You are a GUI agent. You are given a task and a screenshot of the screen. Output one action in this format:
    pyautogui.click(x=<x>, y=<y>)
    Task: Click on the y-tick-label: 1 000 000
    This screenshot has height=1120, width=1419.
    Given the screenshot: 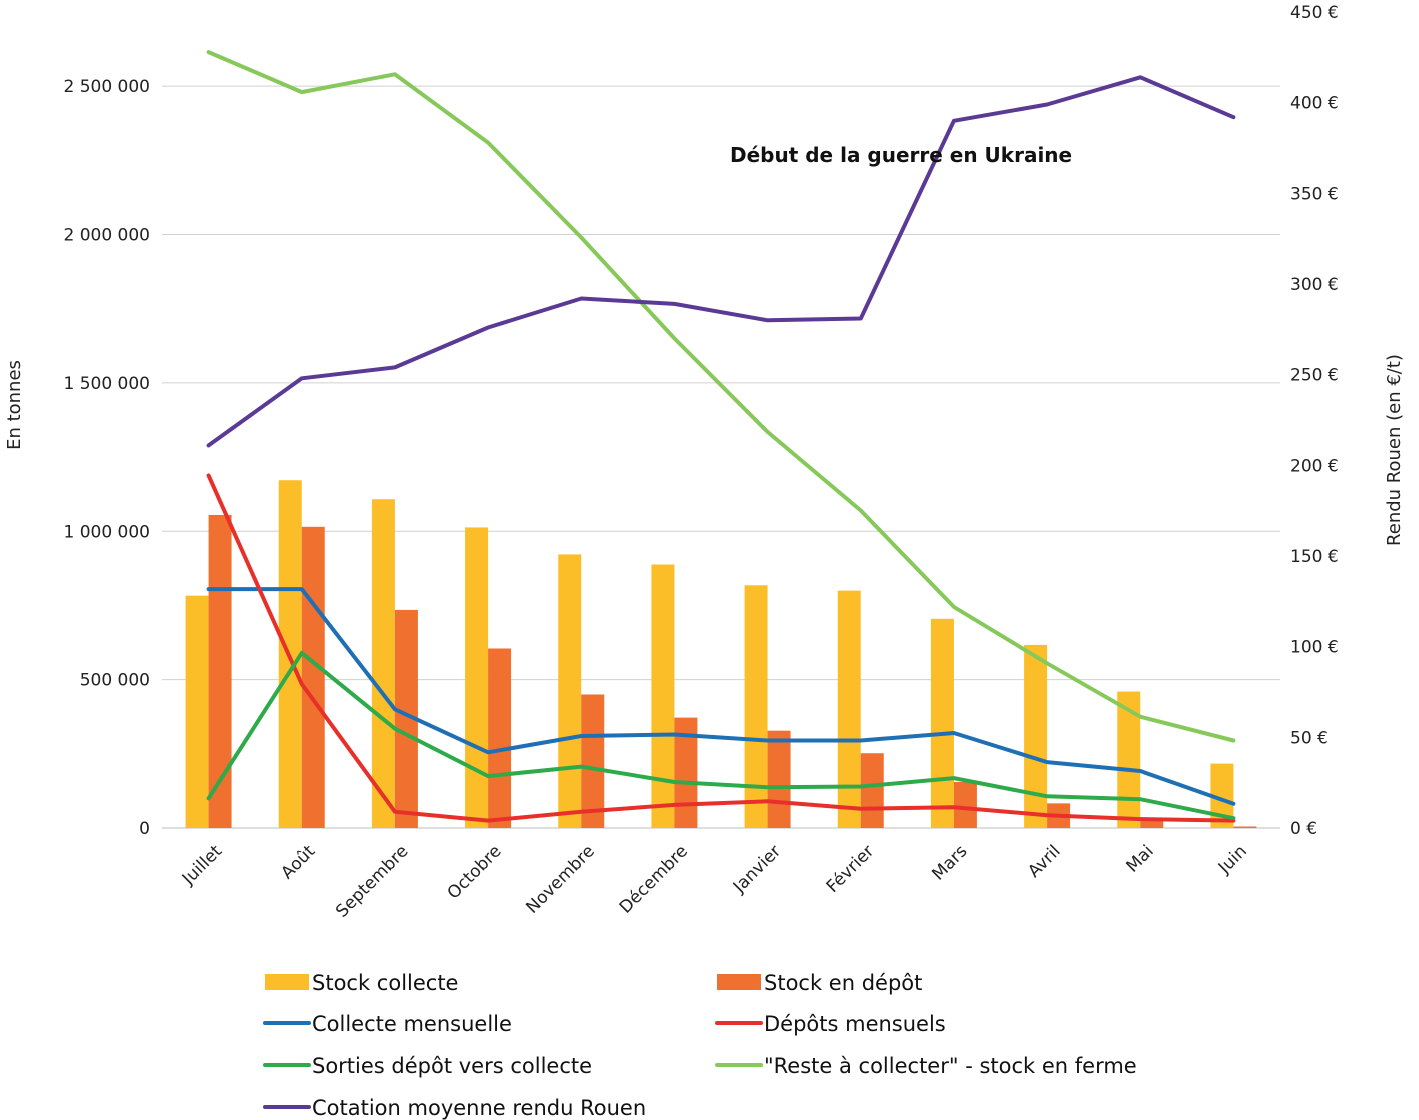 What is the action you would take?
    pyautogui.click(x=106, y=532)
    